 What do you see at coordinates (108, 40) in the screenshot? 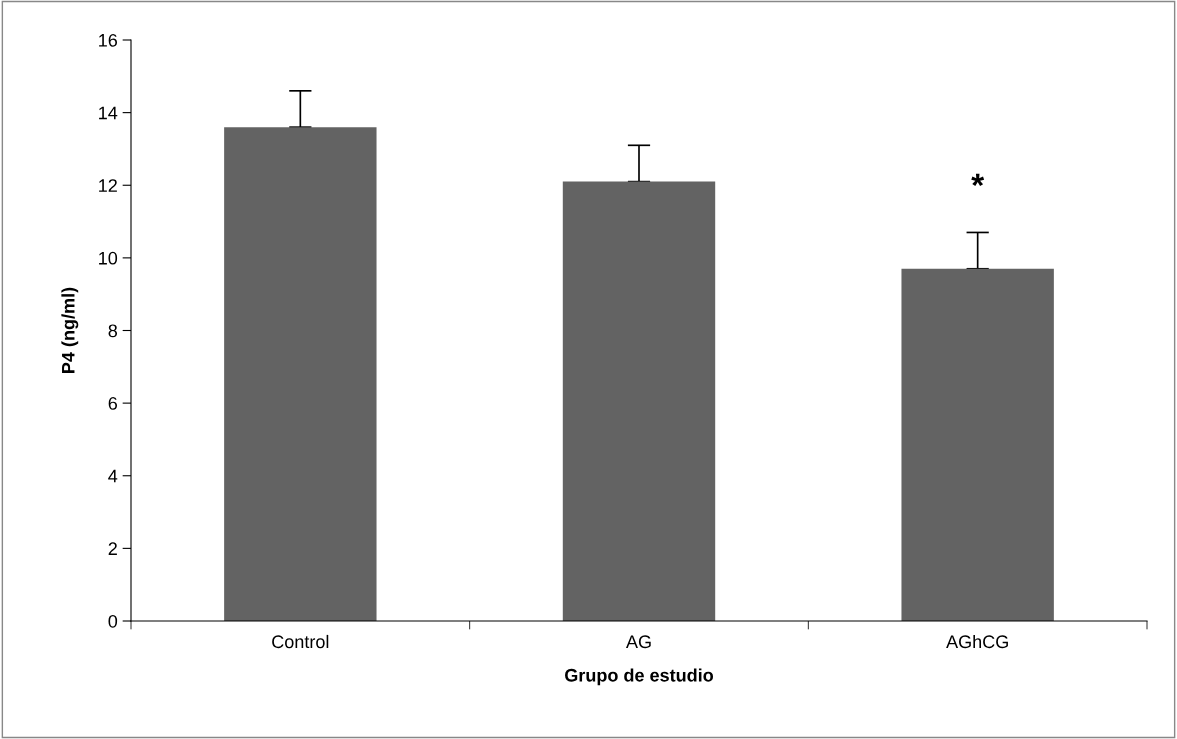
I see `y-tick-label: 16` at bounding box center [108, 40].